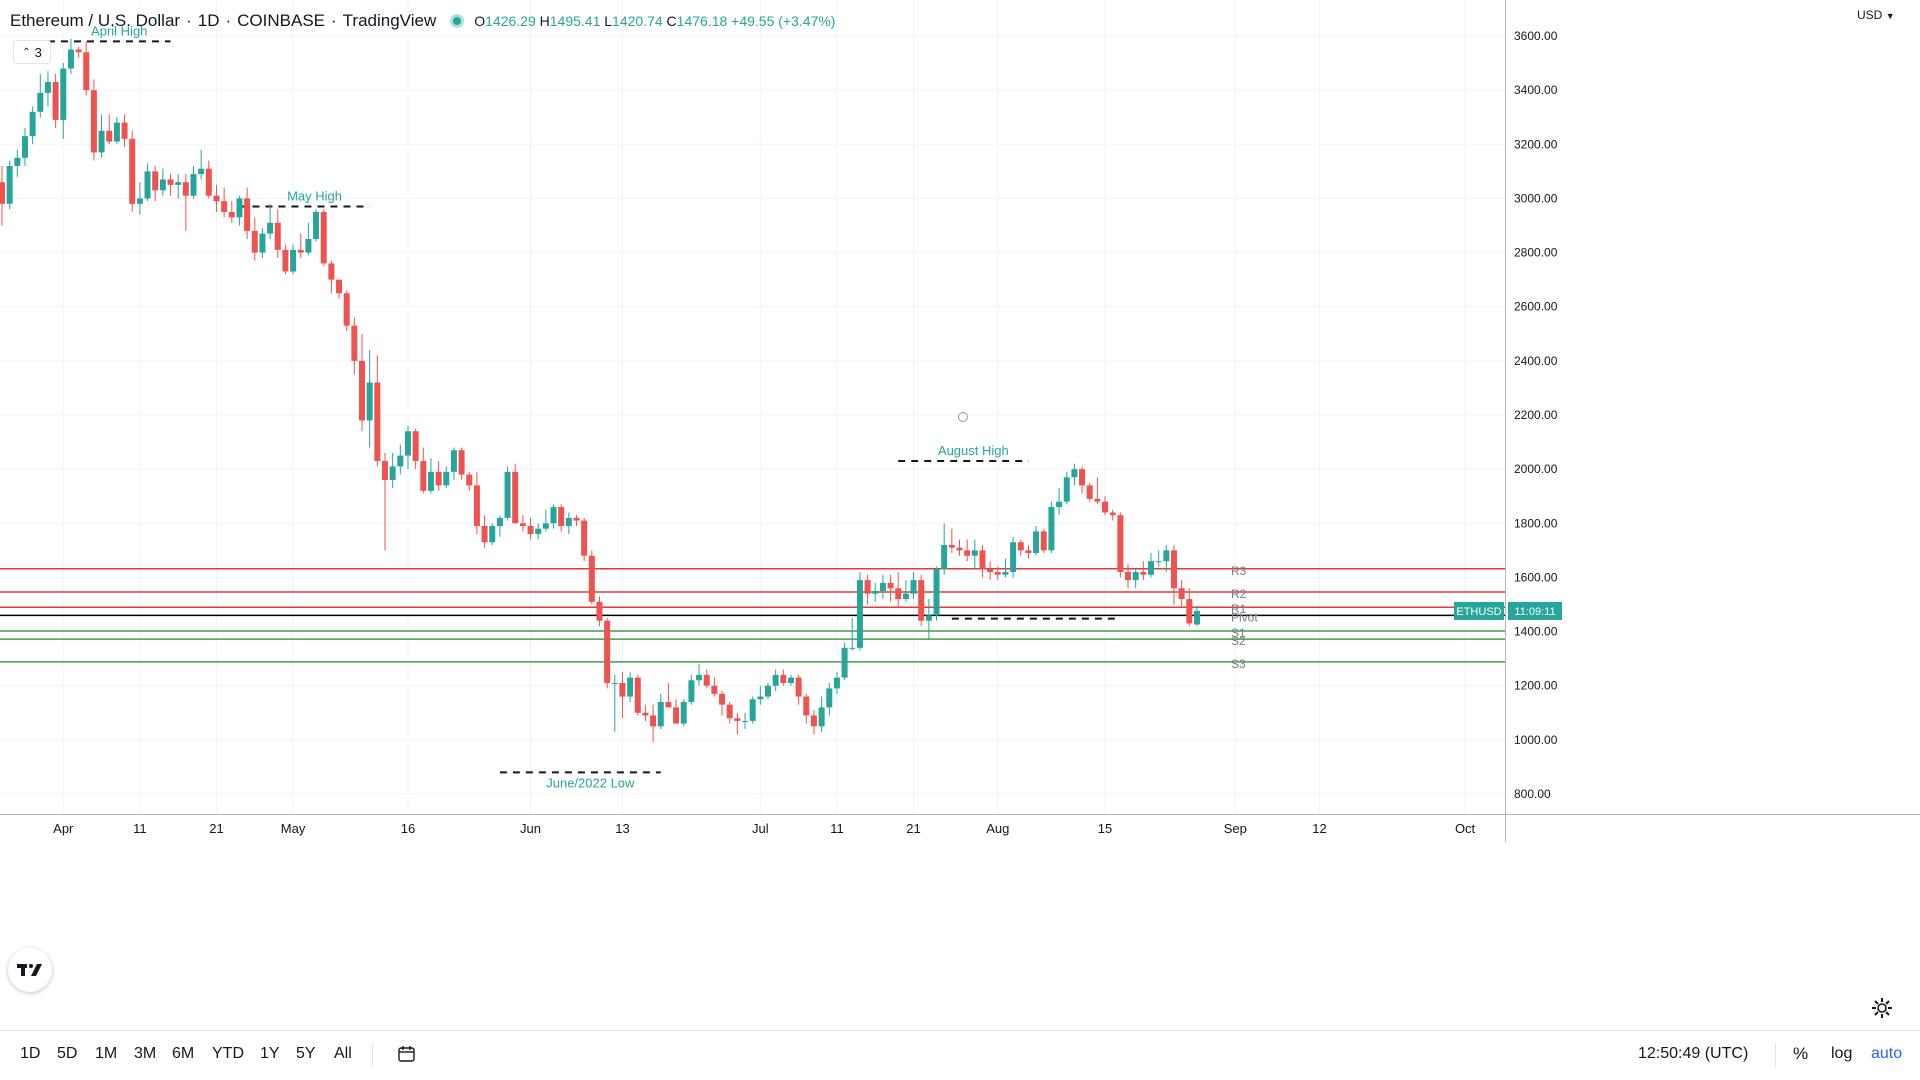 The image size is (1920, 1080). What do you see at coordinates (270, 1053) in the screenshot?
I see `range-1y-button: 1Y` at bounding box center [270, 1053].